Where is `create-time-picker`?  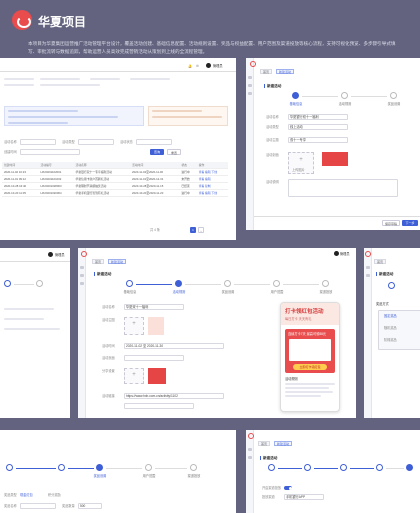
create-time-picker is located at coordinates (50, 152).